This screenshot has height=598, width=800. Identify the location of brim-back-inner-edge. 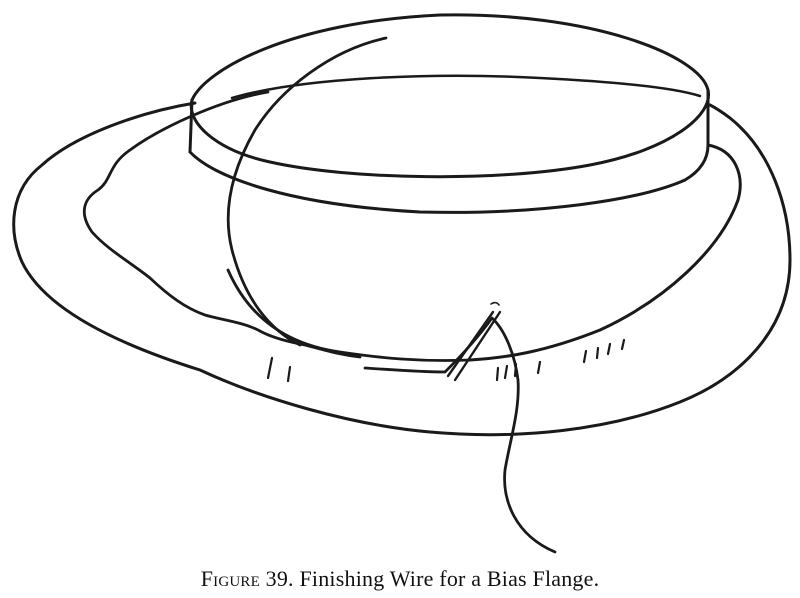
(605, 252).